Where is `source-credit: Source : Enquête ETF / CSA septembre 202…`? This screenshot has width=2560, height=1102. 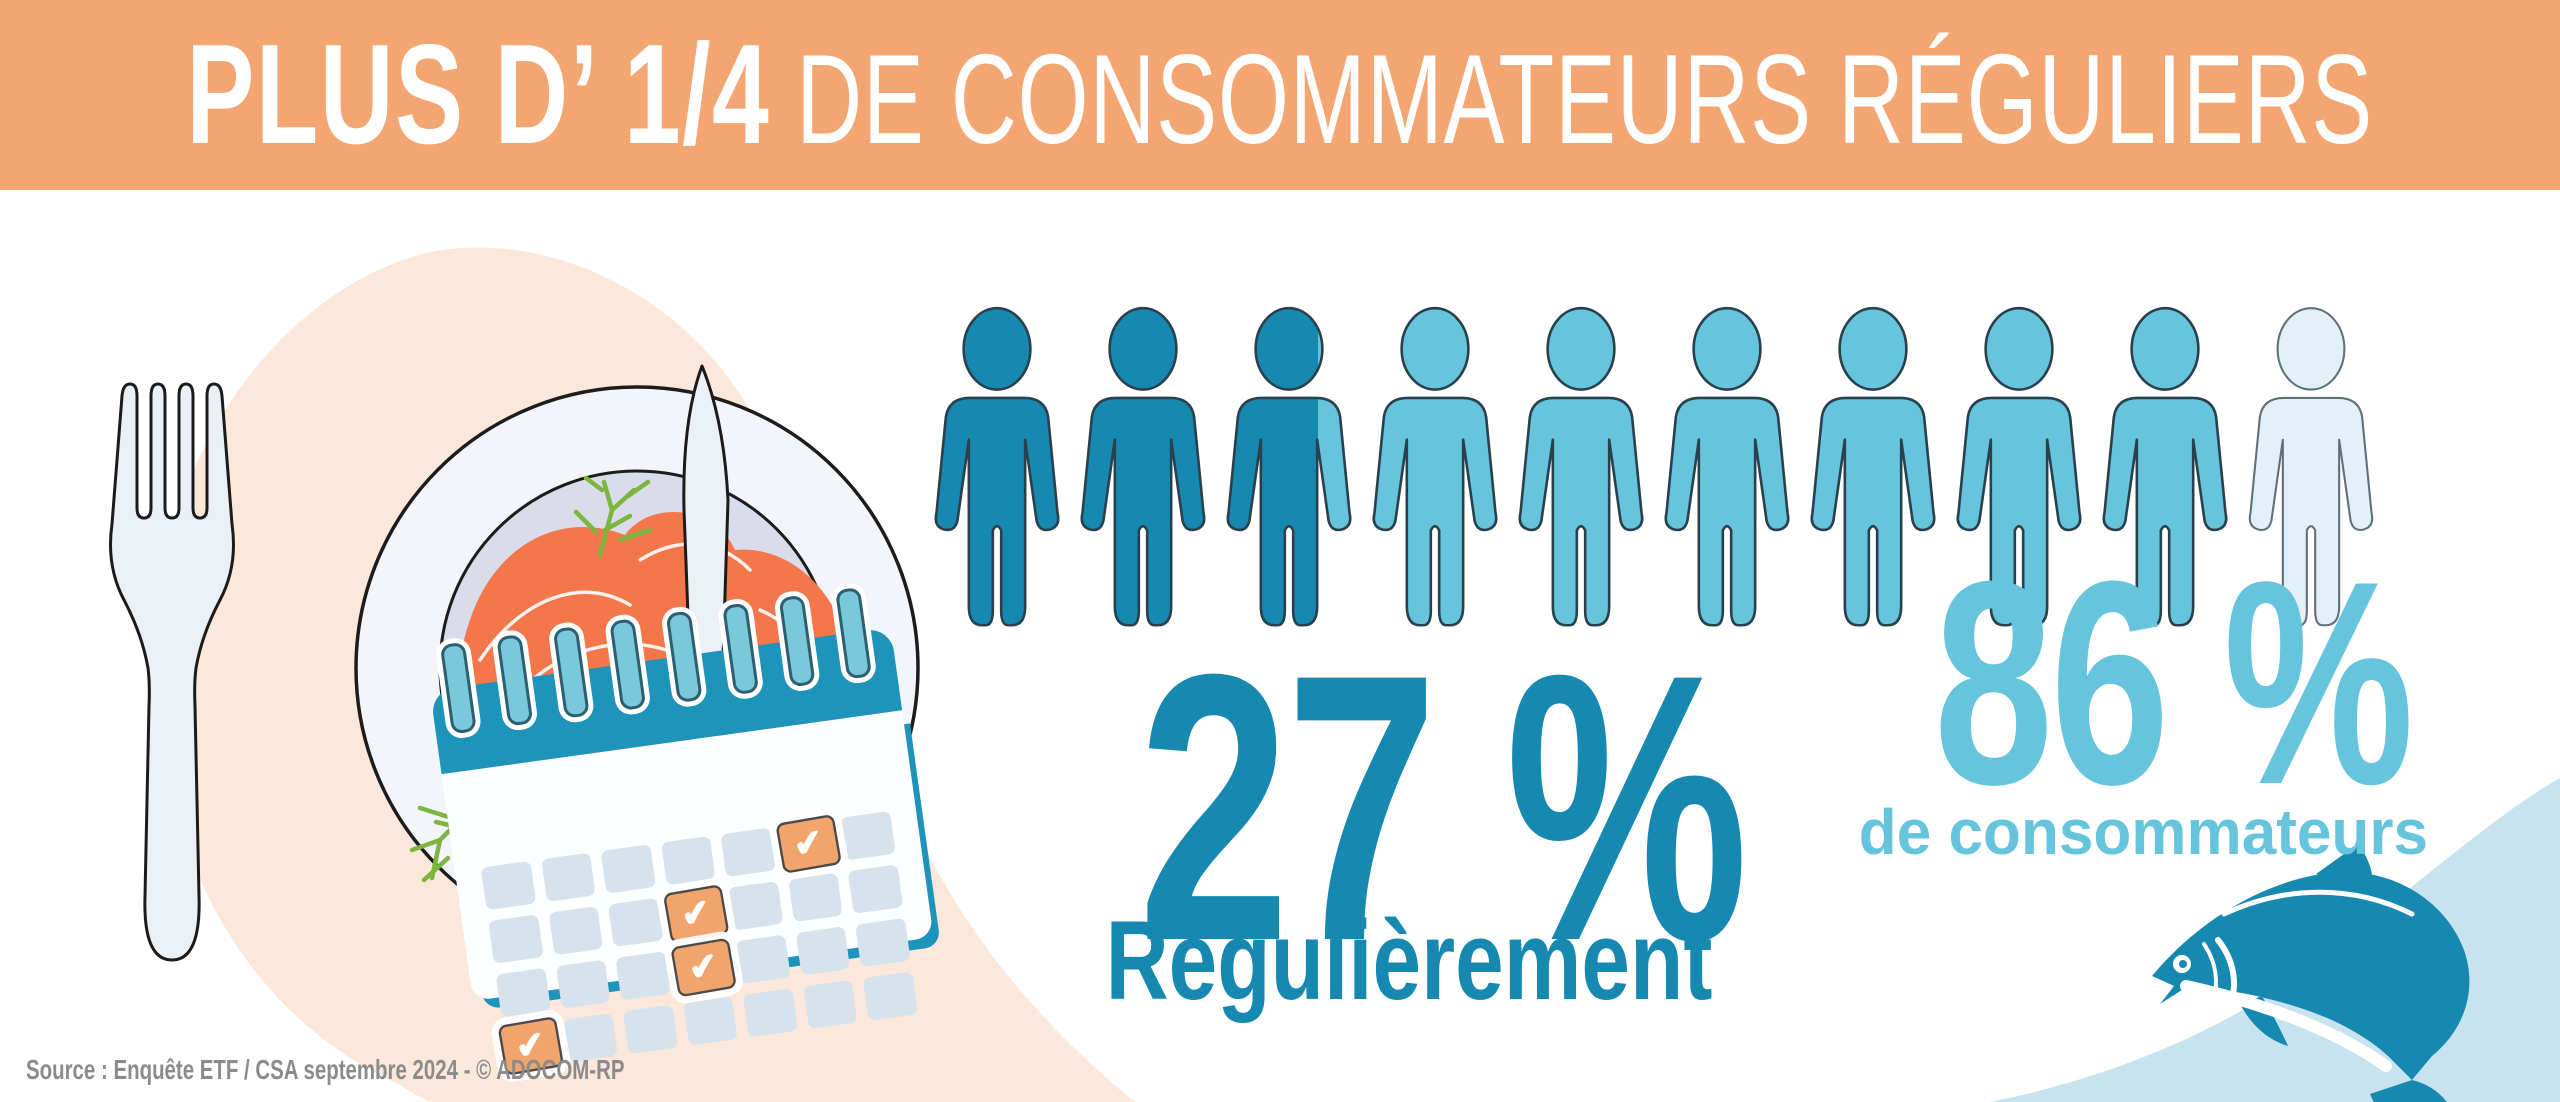
source-credit: Source : Enquête ETF / CSA septembre 202… is located at coordinates (325, 1069).